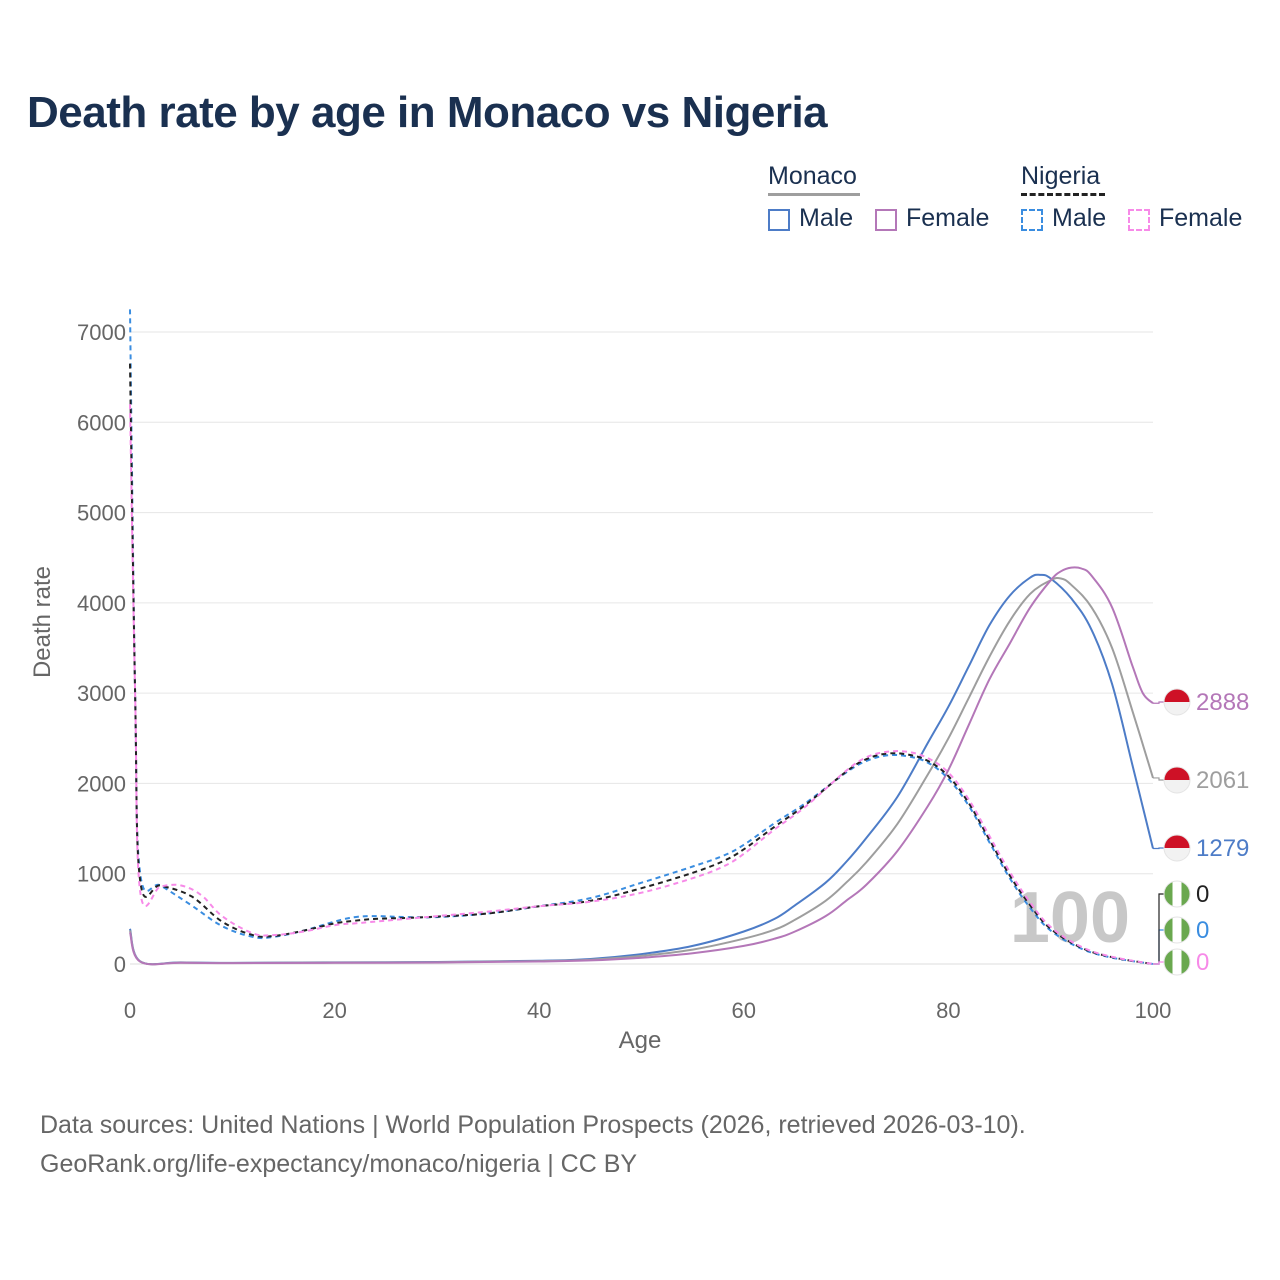 The image size is (1280, 1280). I want to click on chart-title: Death rate by age in Monaco vs Nigeria, so click(427, 112).